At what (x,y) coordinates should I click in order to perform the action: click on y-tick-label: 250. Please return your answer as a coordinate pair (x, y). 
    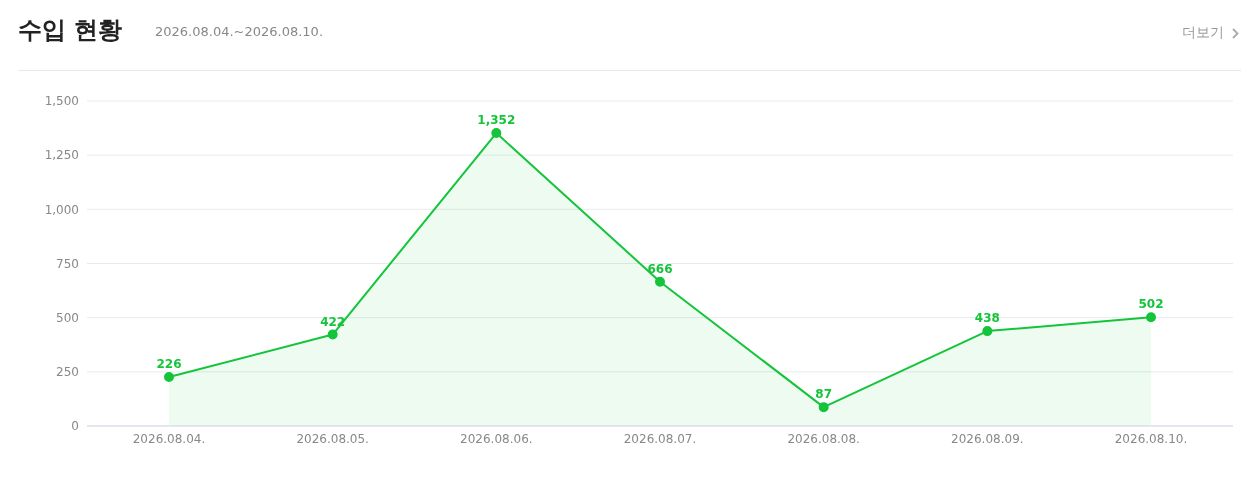
    Looking at the image, I should click on (67, 372).